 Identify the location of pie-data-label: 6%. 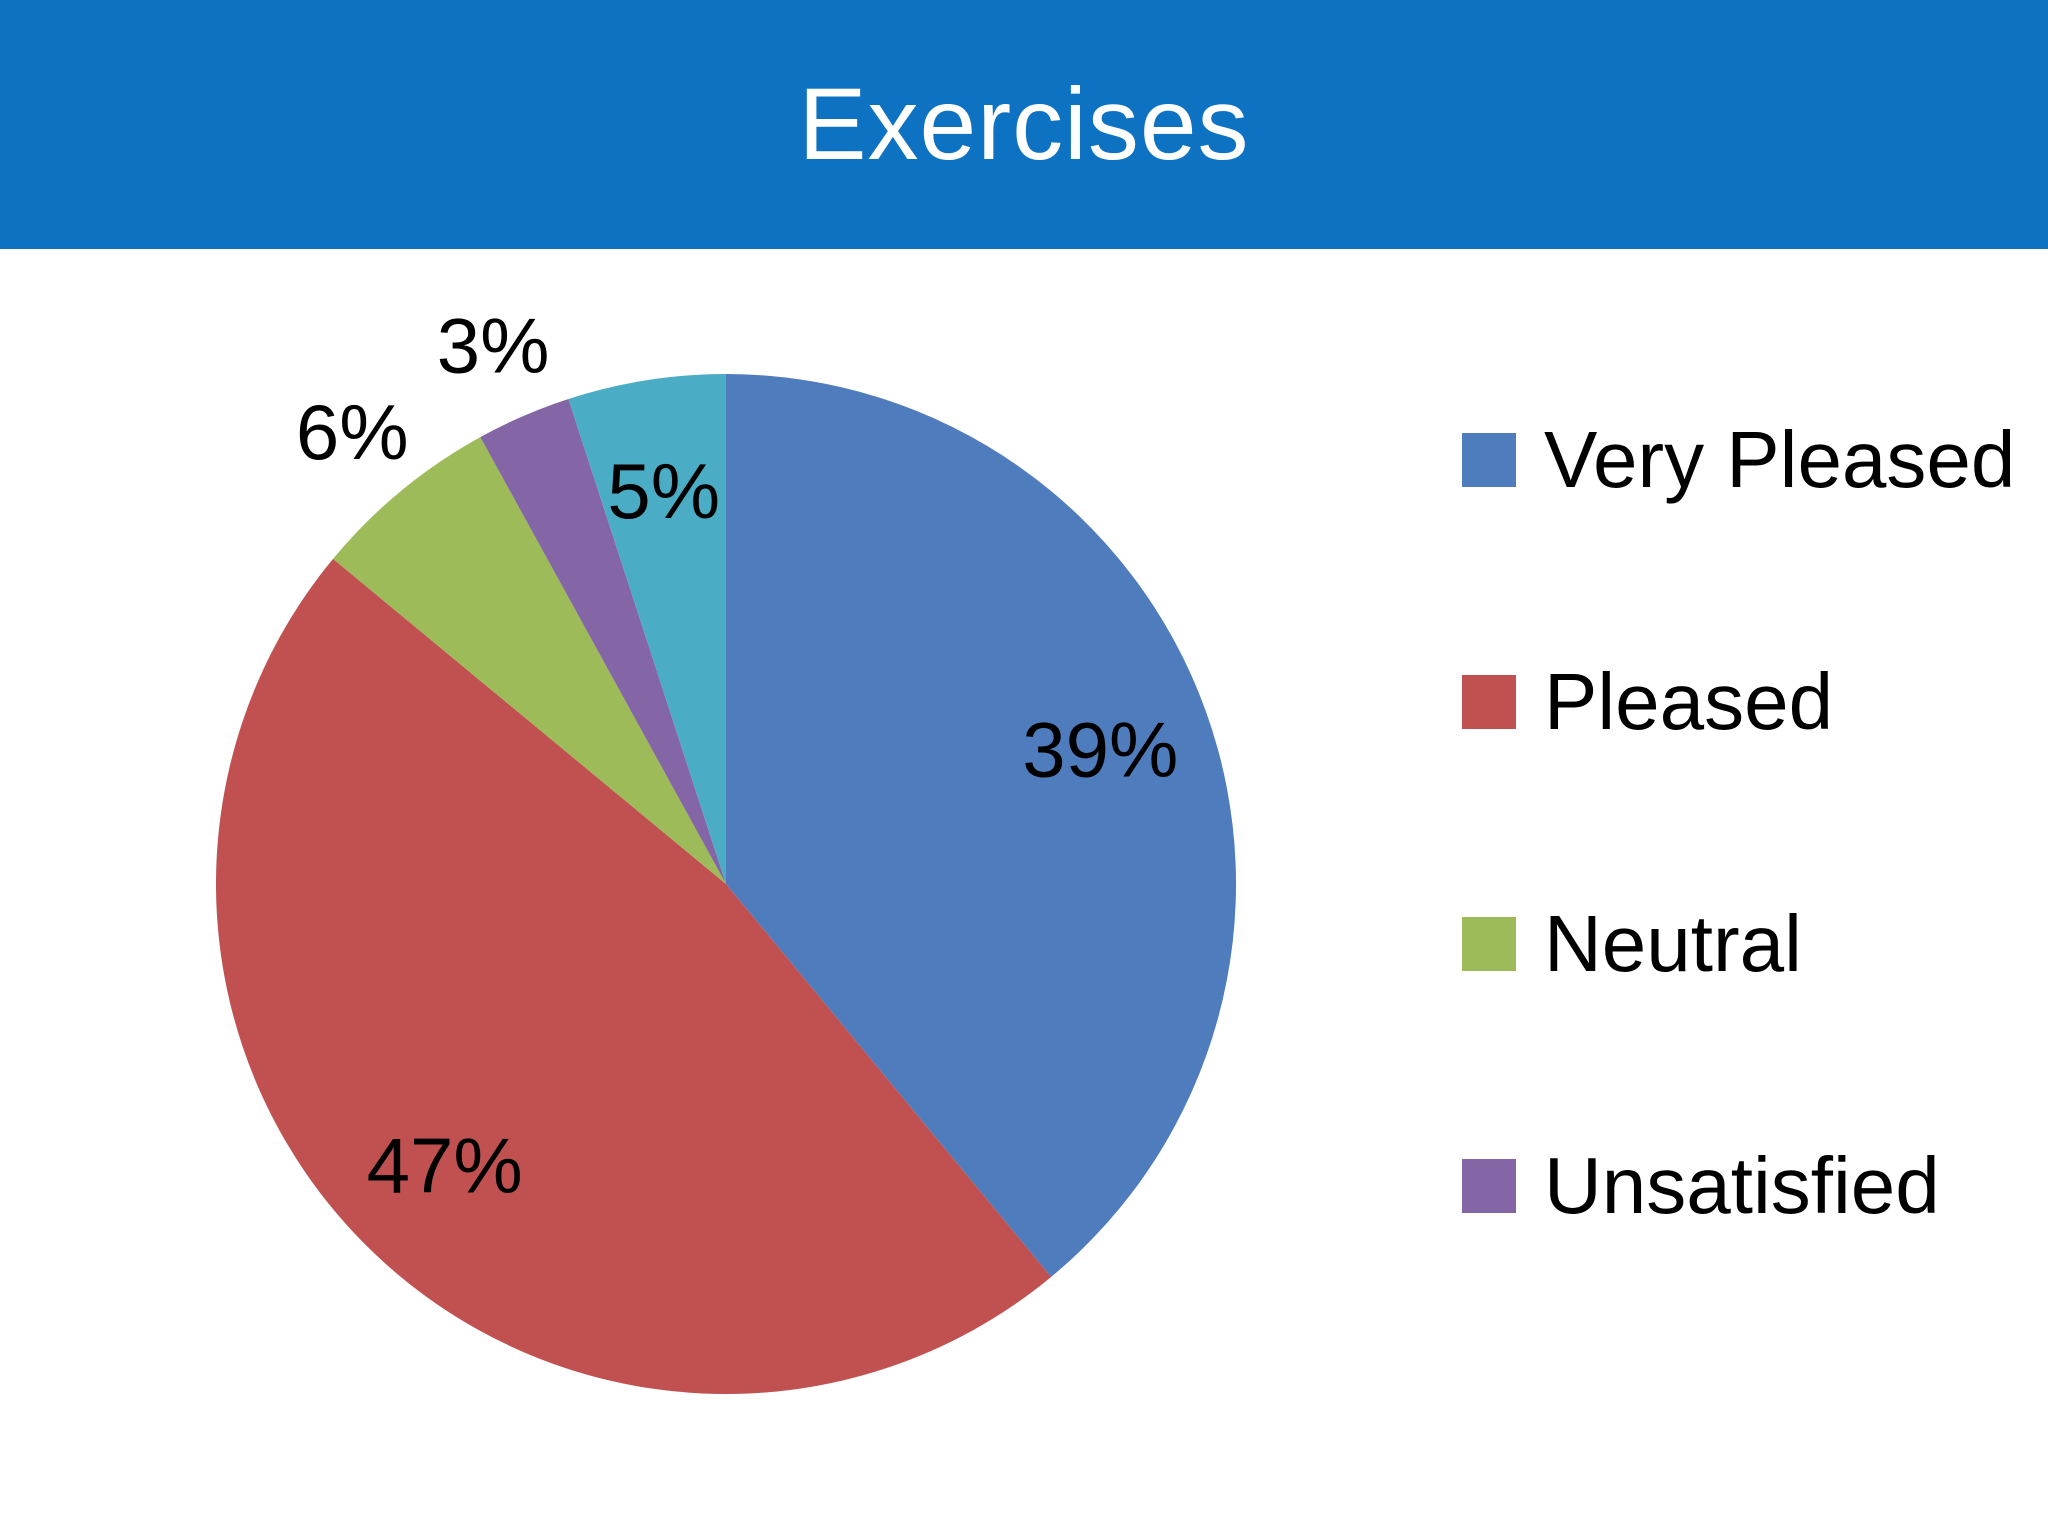
(352, 432).